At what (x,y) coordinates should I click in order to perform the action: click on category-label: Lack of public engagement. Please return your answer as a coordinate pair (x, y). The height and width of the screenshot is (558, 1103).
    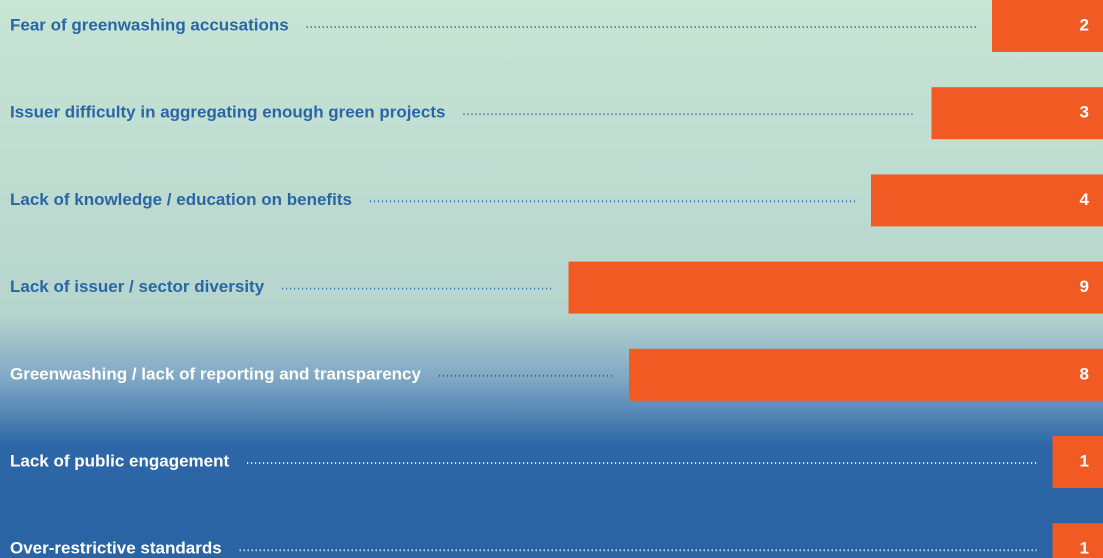
    Looking at the image, I should click on (119, 460).